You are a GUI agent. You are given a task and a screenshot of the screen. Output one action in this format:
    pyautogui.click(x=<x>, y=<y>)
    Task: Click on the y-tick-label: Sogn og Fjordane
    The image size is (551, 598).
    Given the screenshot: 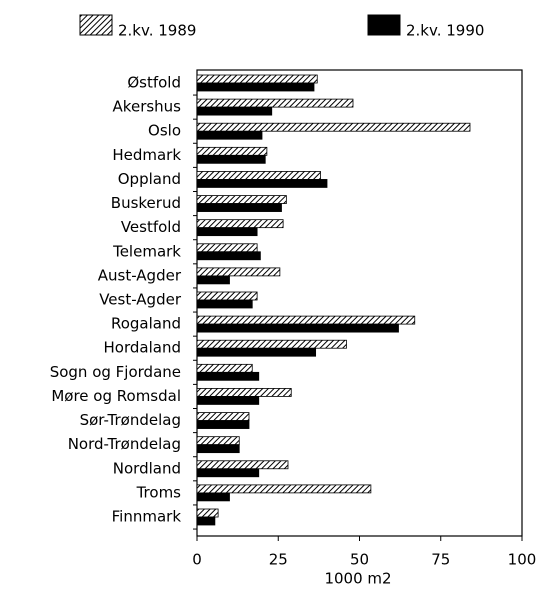 What is the action you would take?
    pyautogui.click(x=115, y=372)
    